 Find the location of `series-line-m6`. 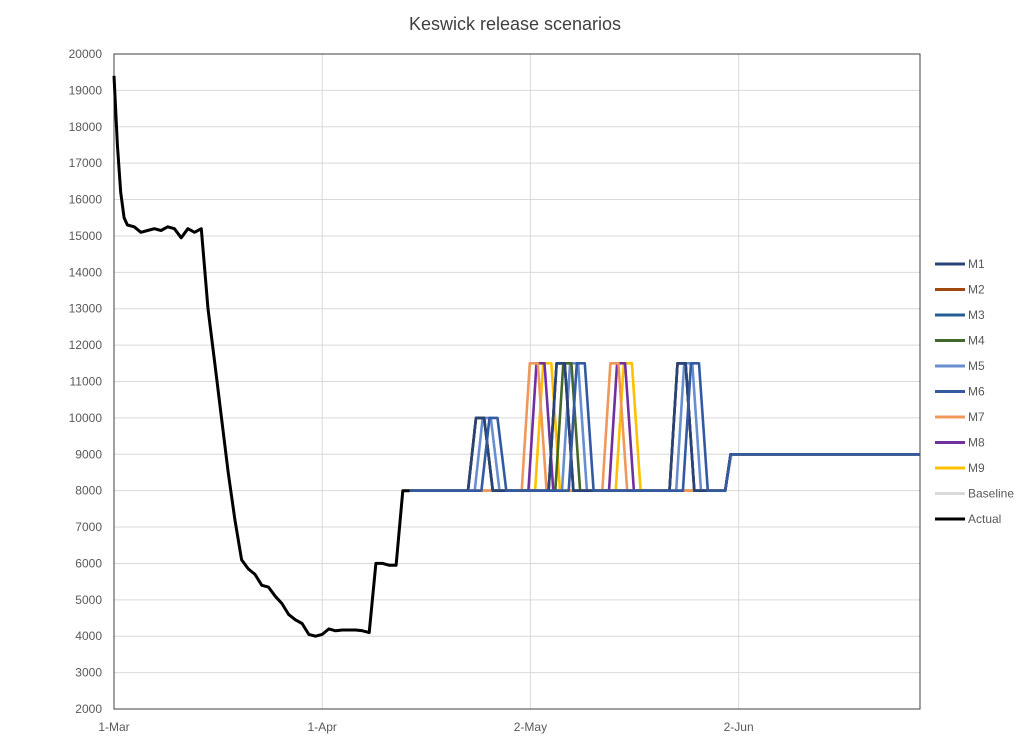

series-line-m6 is located at coordinates (664, 427).